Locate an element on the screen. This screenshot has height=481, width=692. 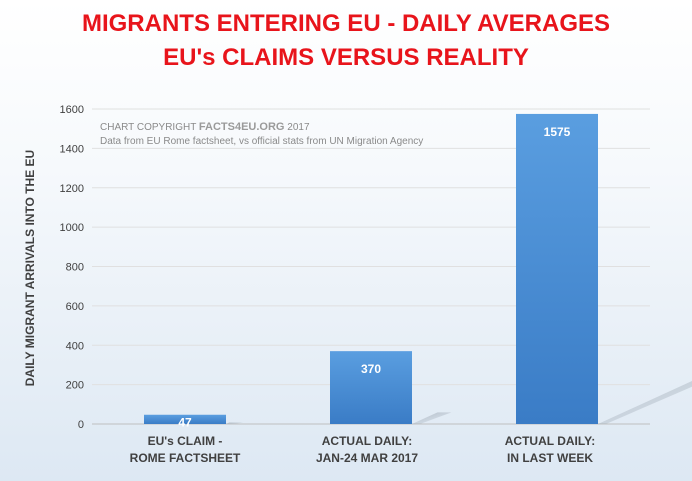
y-tick-label: 0 is located at coordinates (81, 425).